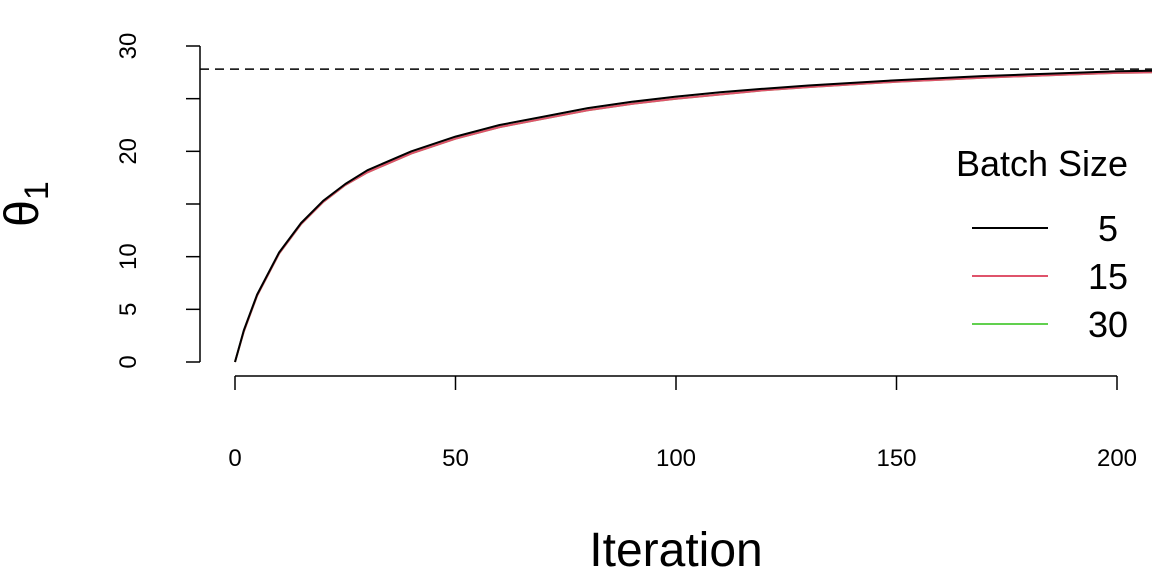  Describe the element at coordinates (128, 309) in the screenshot. I see `y-tick-label: 5` at that location.